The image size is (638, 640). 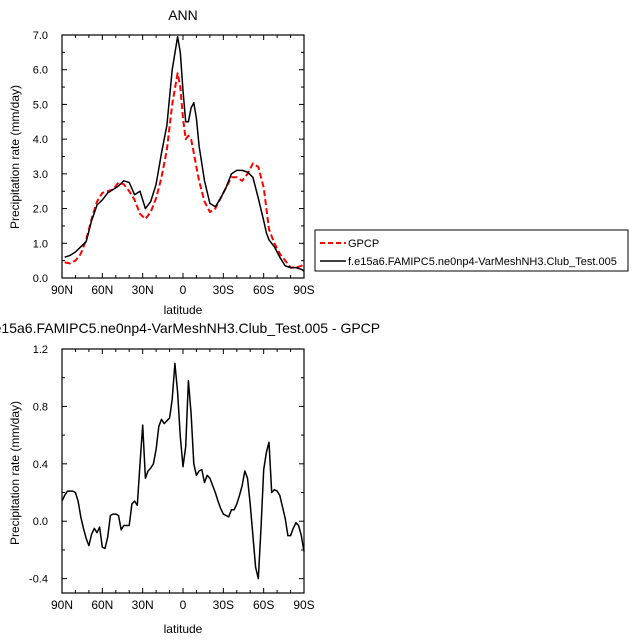 I want to click on y-tick-label: 7.0, so click(x=40, y=36).